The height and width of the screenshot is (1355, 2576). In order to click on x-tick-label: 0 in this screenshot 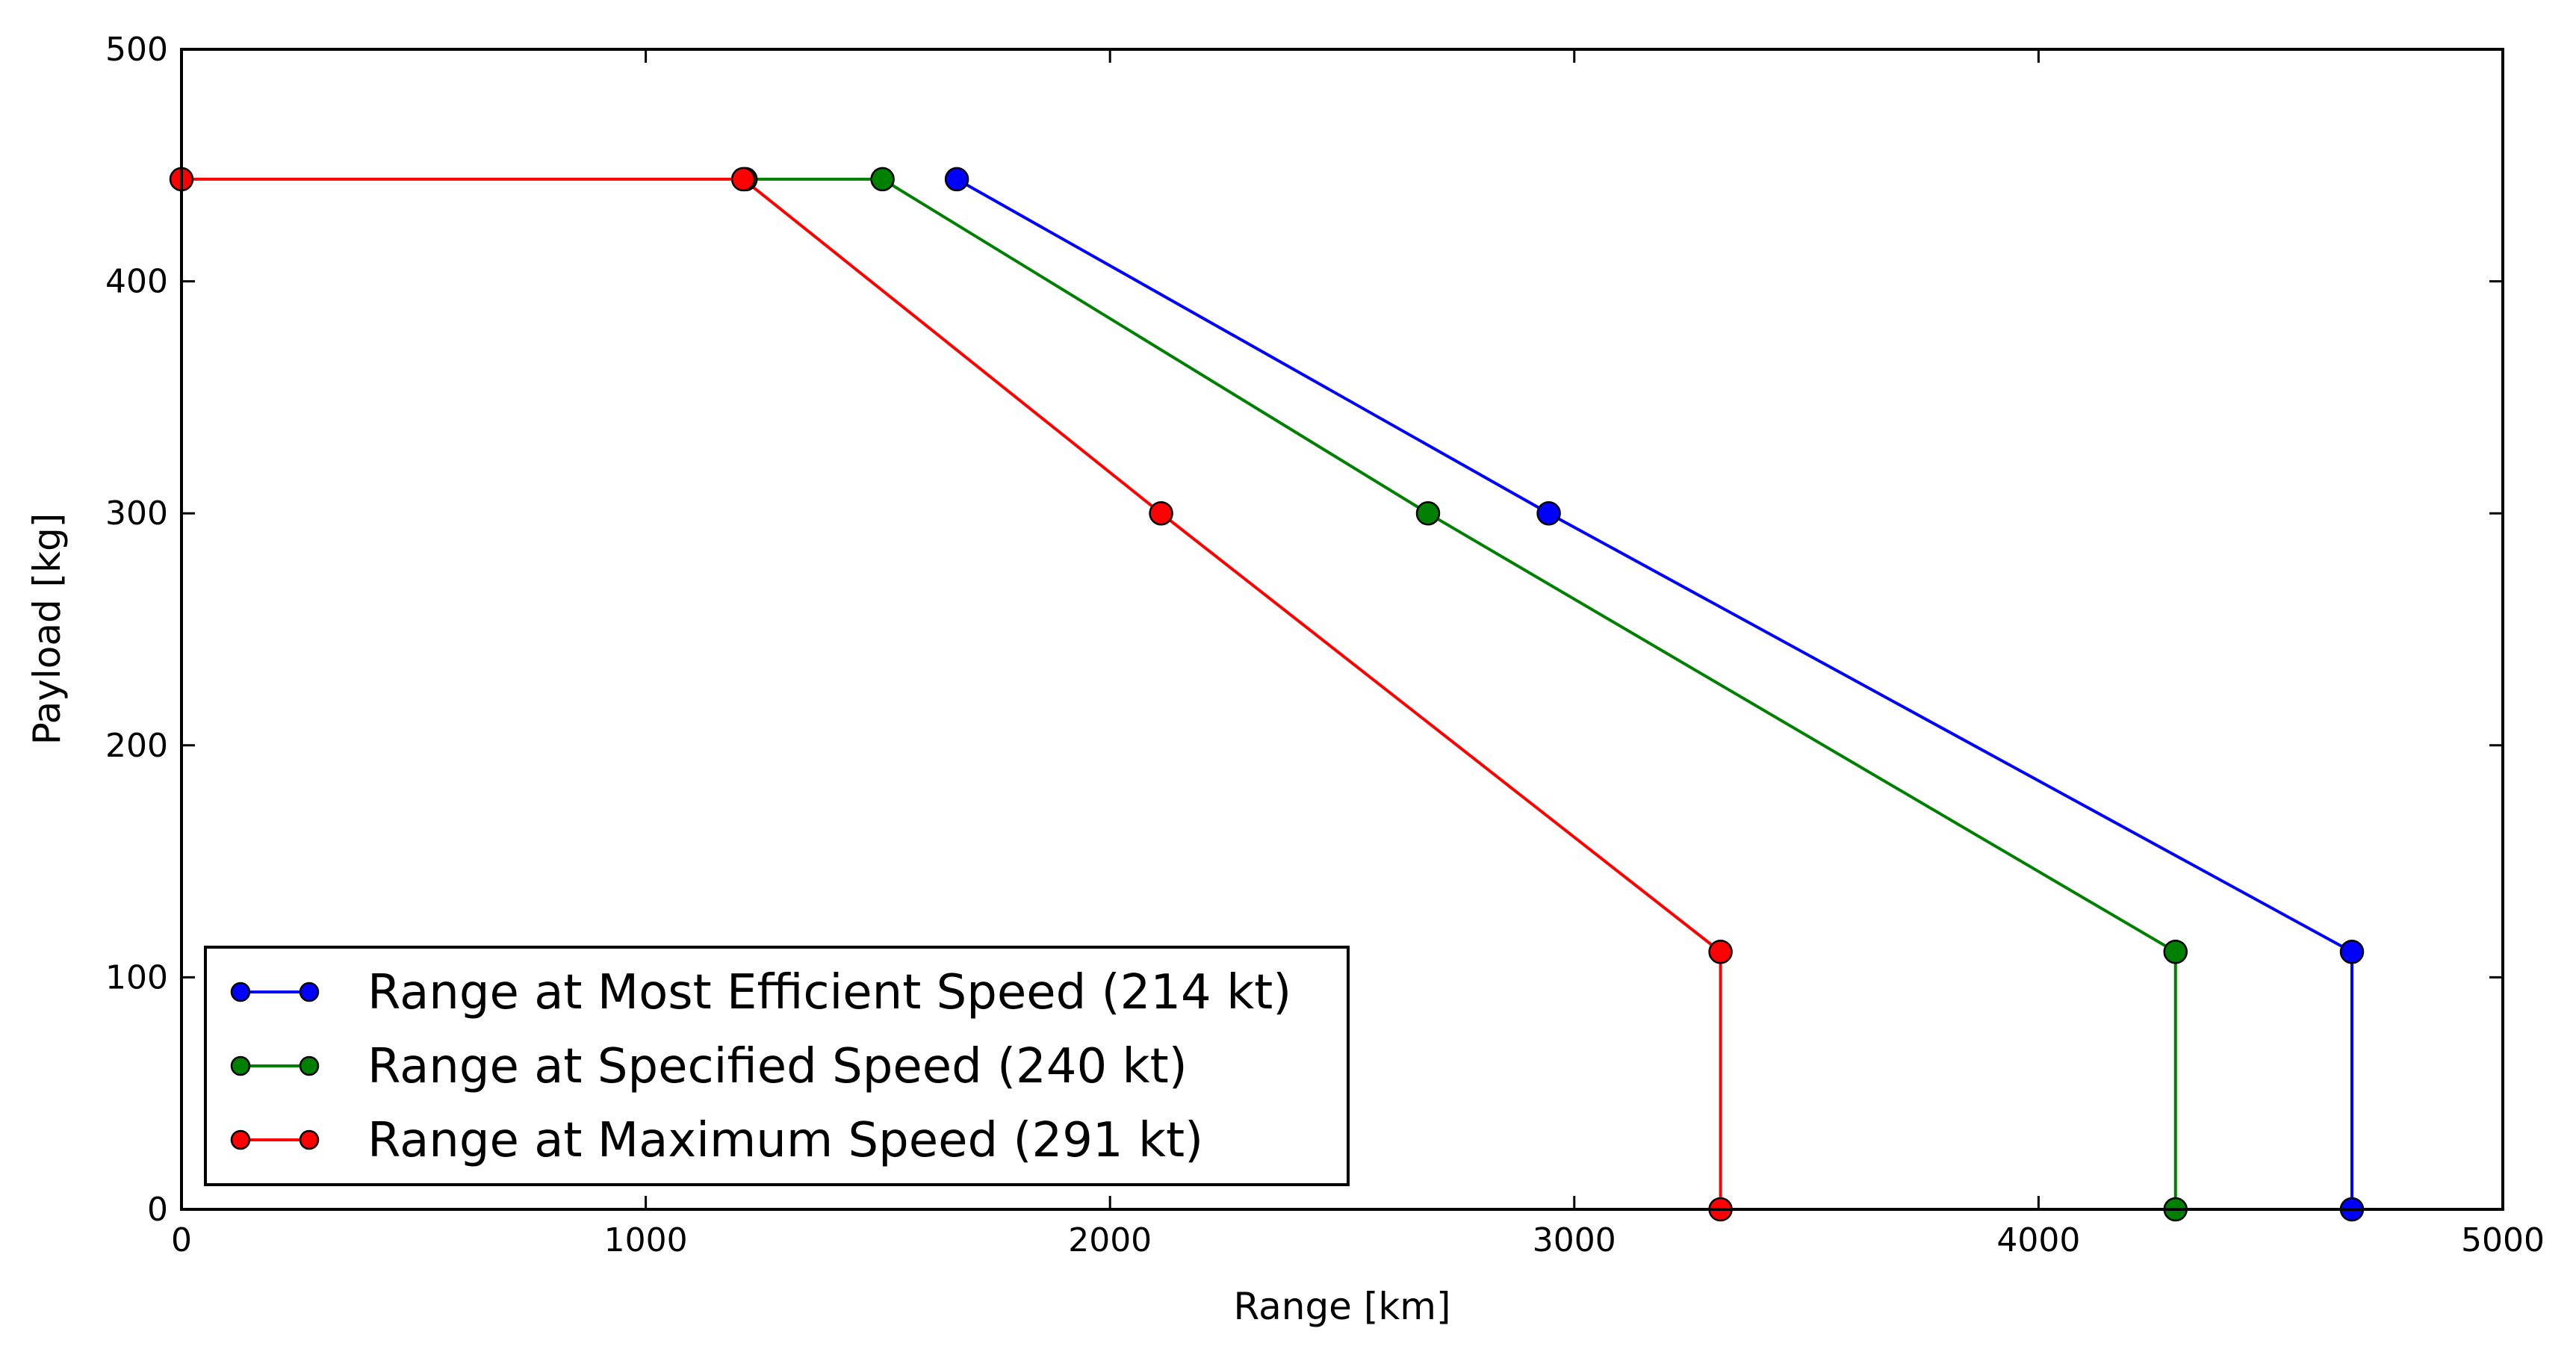, I will do `click(182, 1240)`.